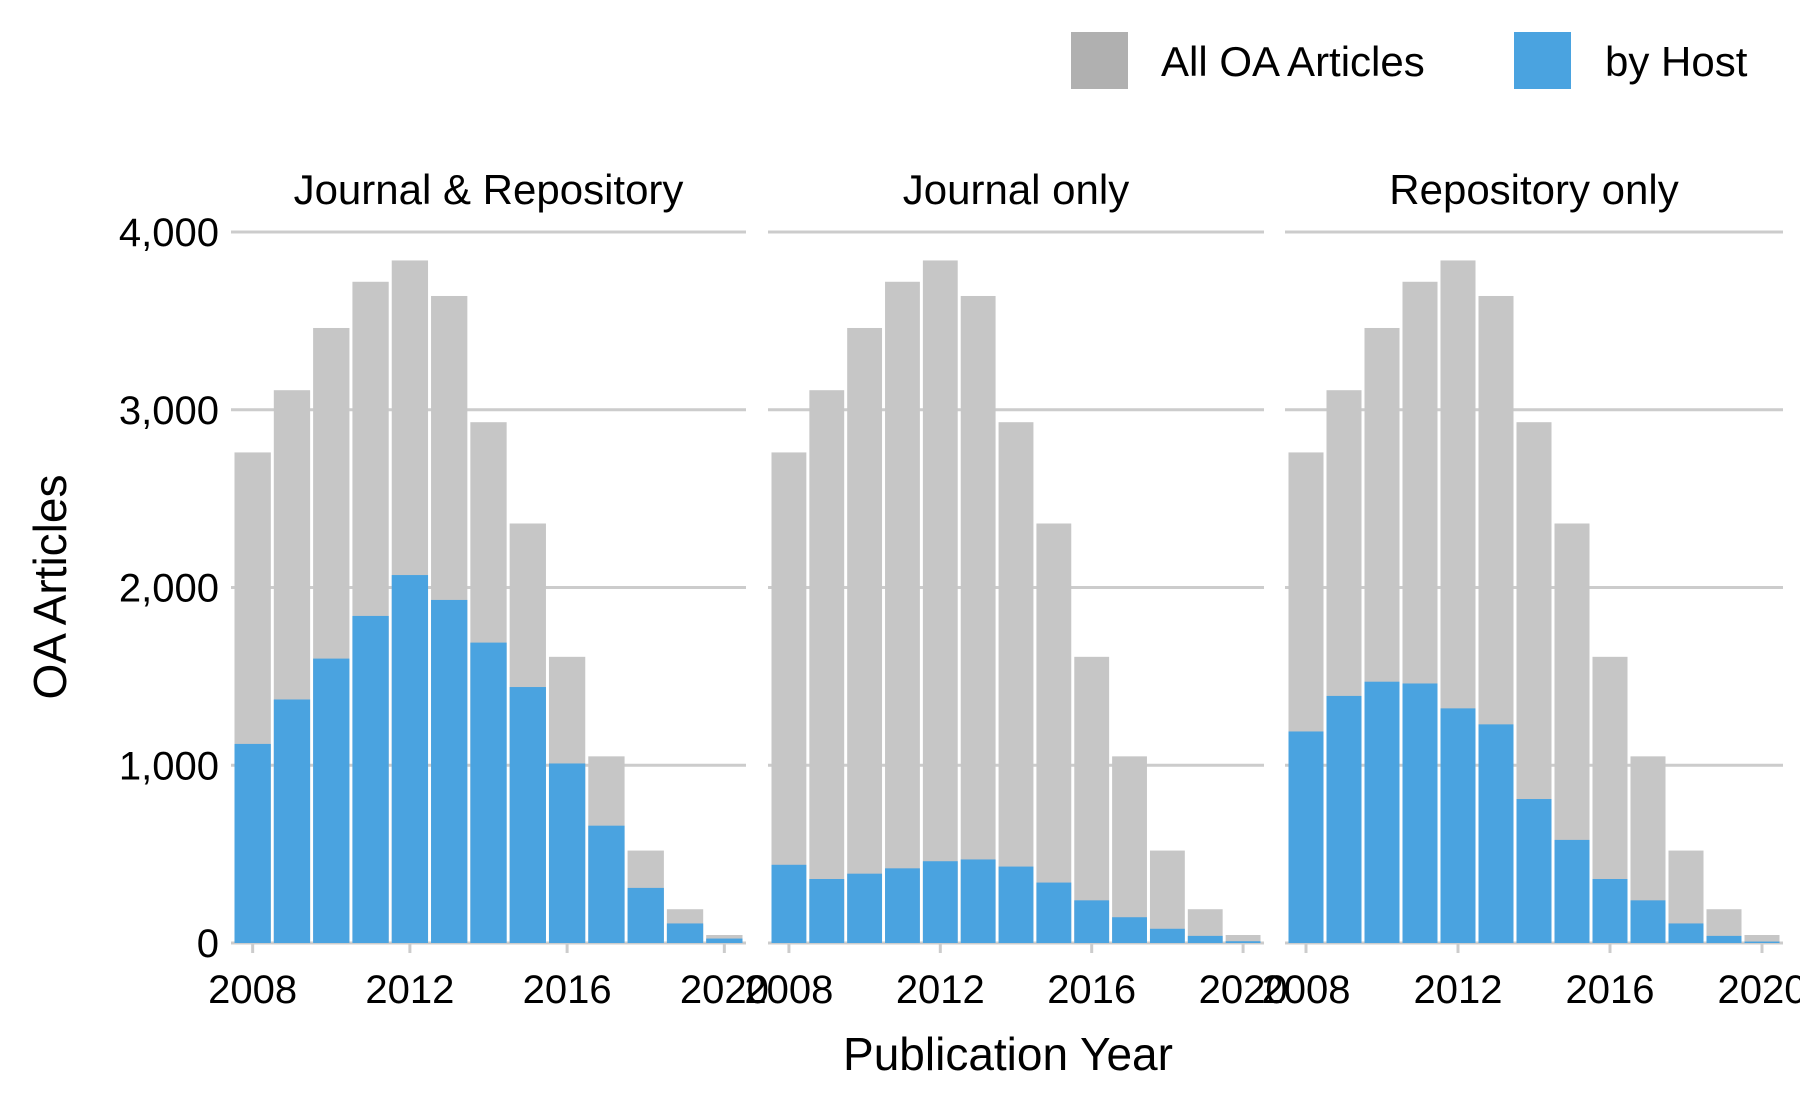 This screenshot has width=1800, height=1117. What do you see at coordinates (1099, 60) in the screenshot?
I see `legend-swatch-all-oa` at bounding box center [1099, 60].